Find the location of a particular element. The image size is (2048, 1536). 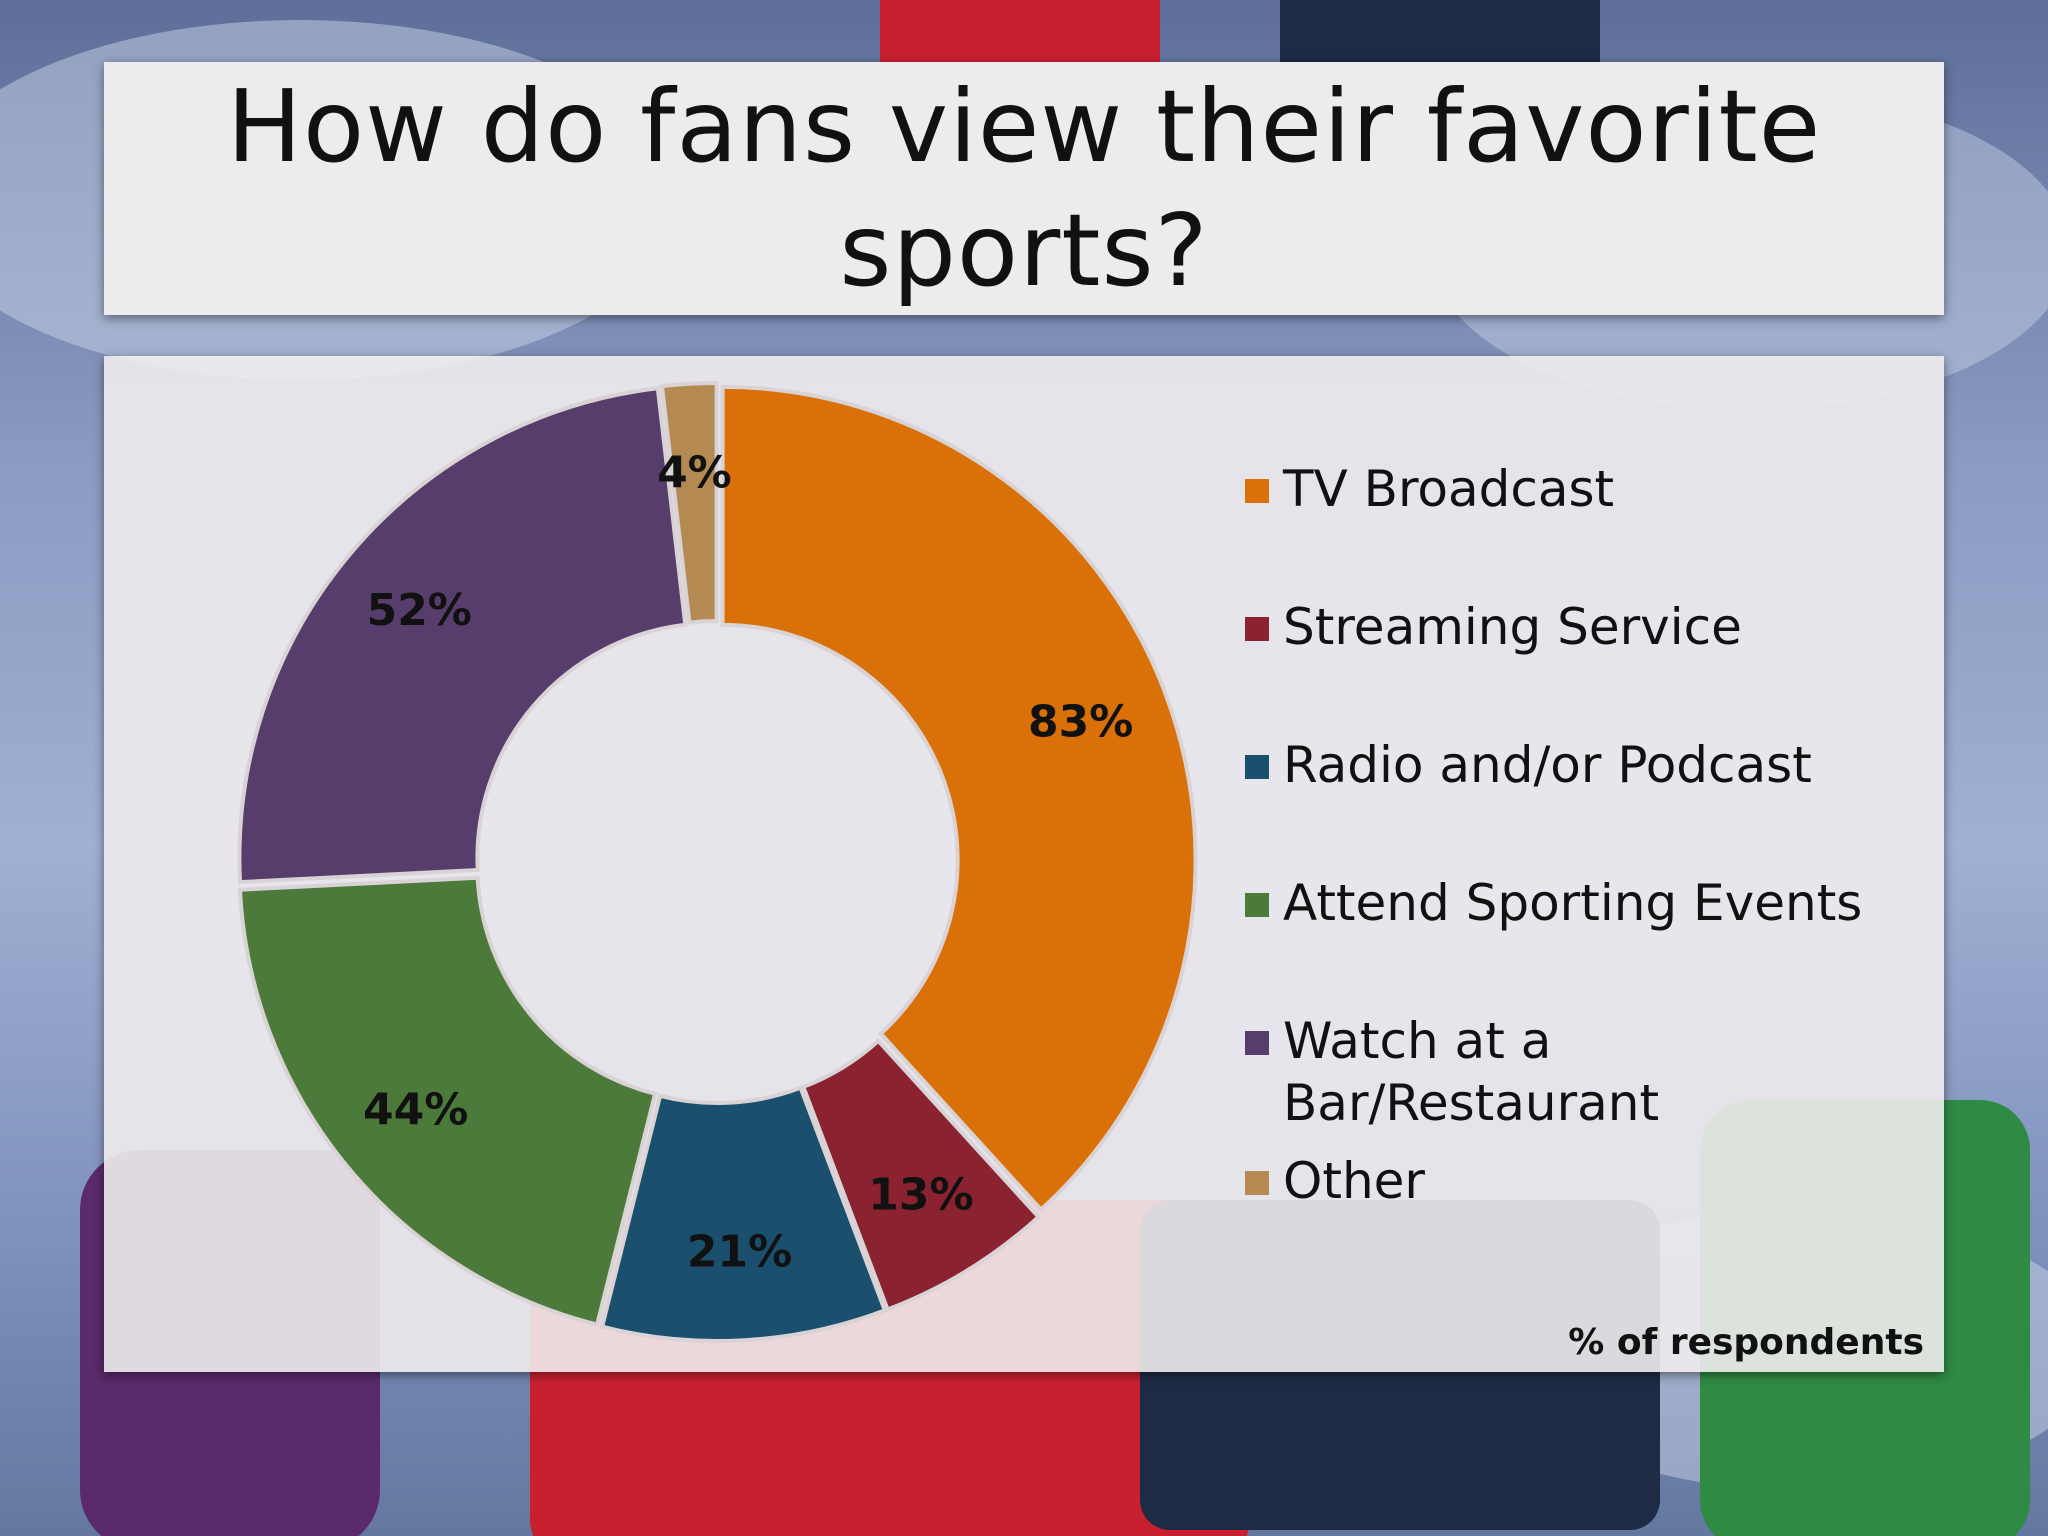

slice-watch-at-a-bar-restaurant is located at coordinates (462, 635).